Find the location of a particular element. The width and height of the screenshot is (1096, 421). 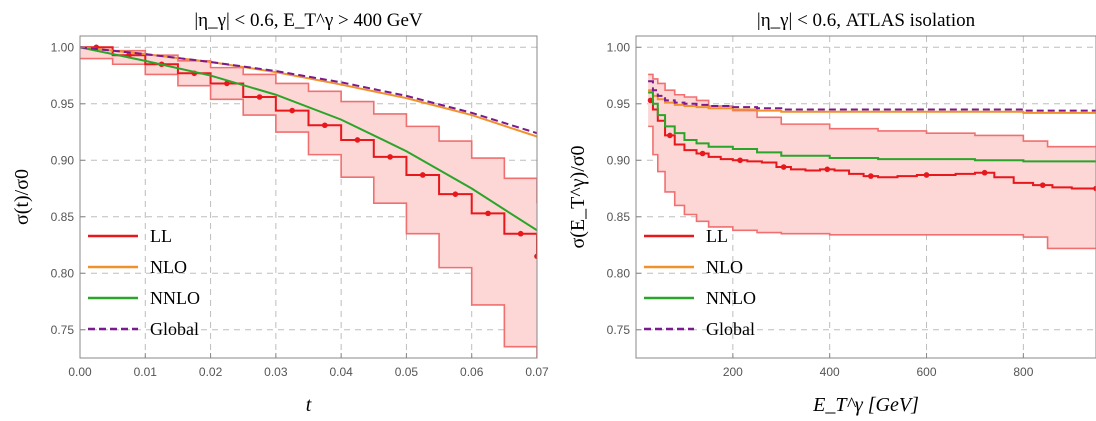

x-tick-label: 0.02 is located at coordinates (211, 372).